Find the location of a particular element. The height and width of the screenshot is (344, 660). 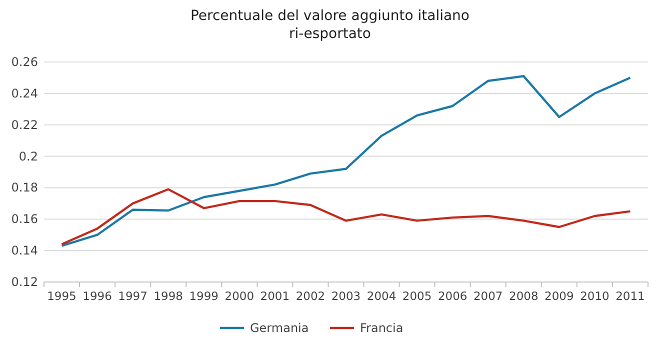

y-tick-label: 0.16 is located at coordinates (24, 219).